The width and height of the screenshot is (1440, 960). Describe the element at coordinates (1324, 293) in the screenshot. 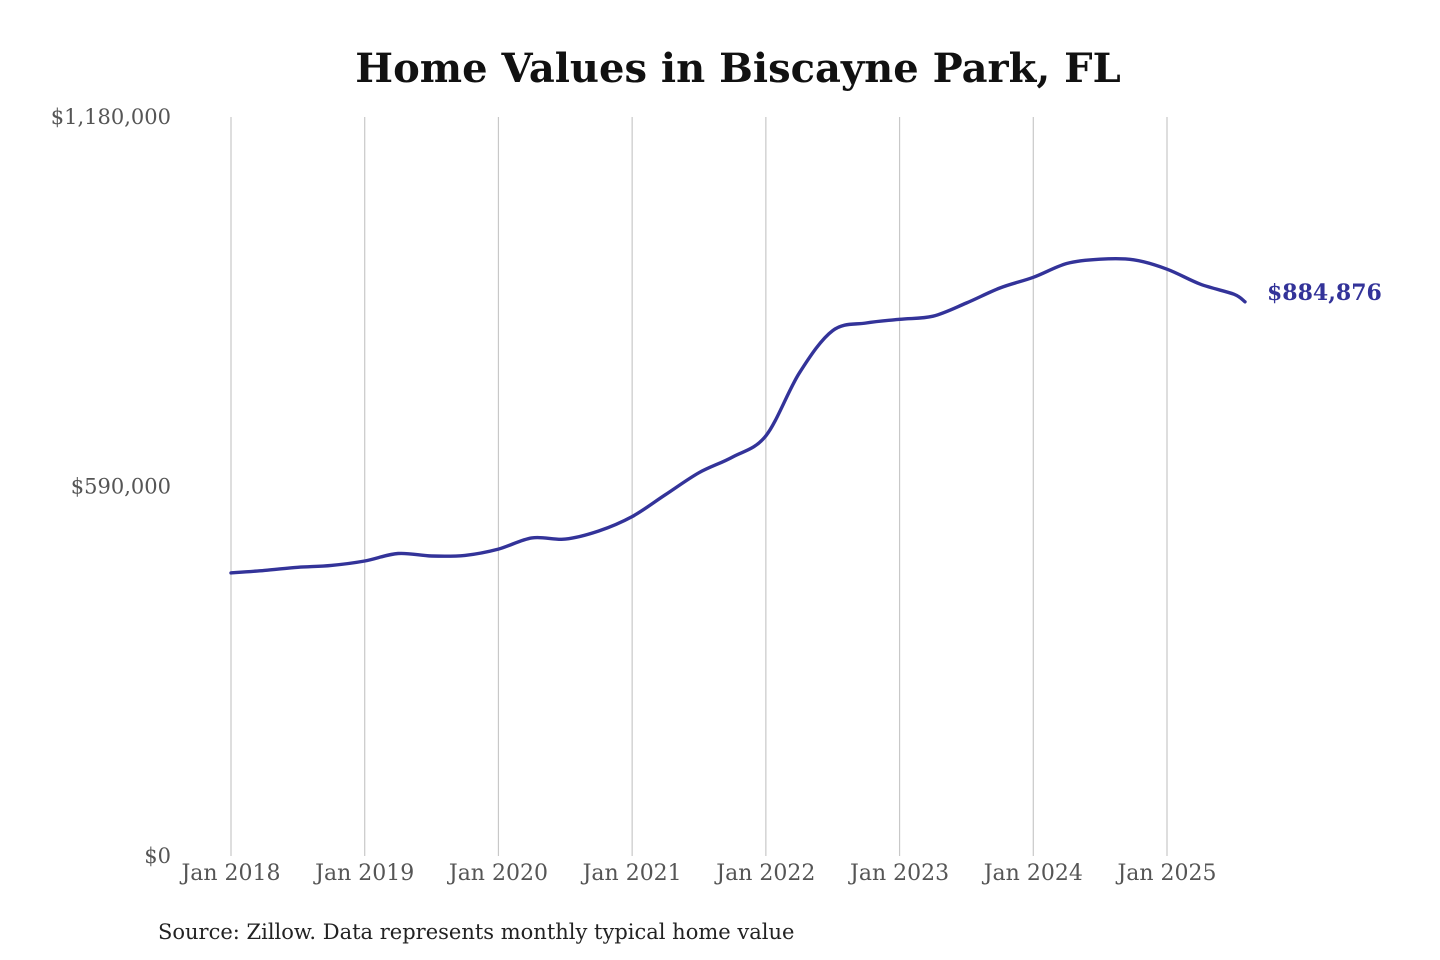

I see `end-value-label: $884,876` at that location.